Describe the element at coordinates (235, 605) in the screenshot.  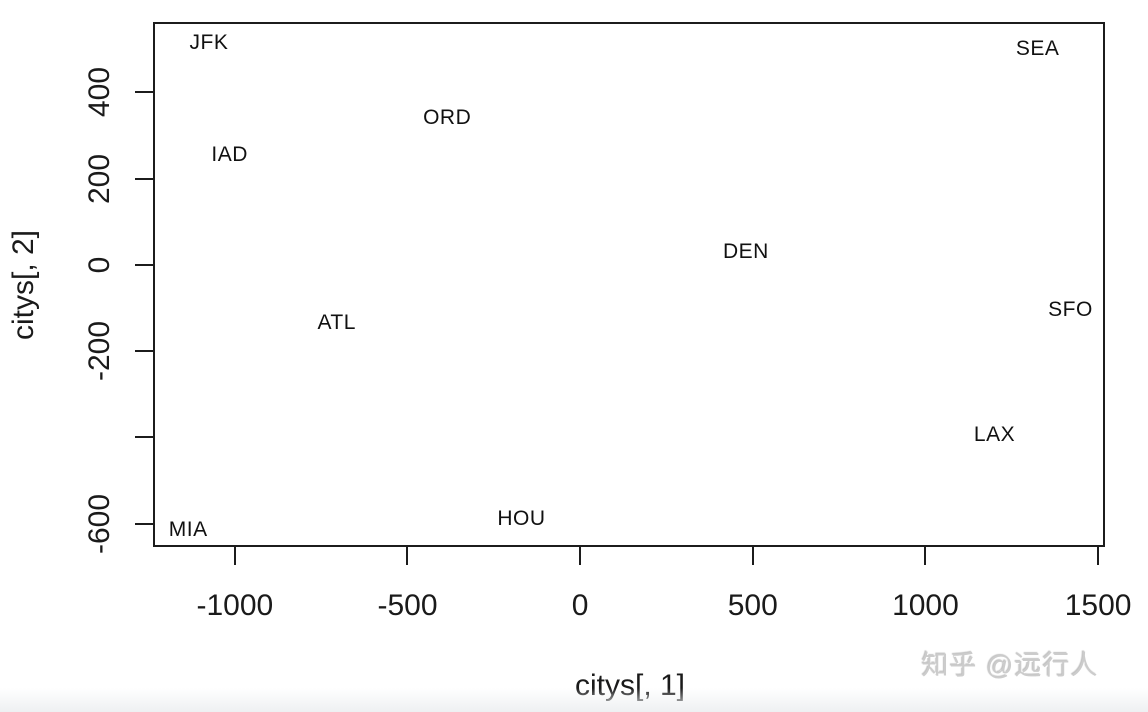
I see `x-axis-tick-label: -1000` at that location.